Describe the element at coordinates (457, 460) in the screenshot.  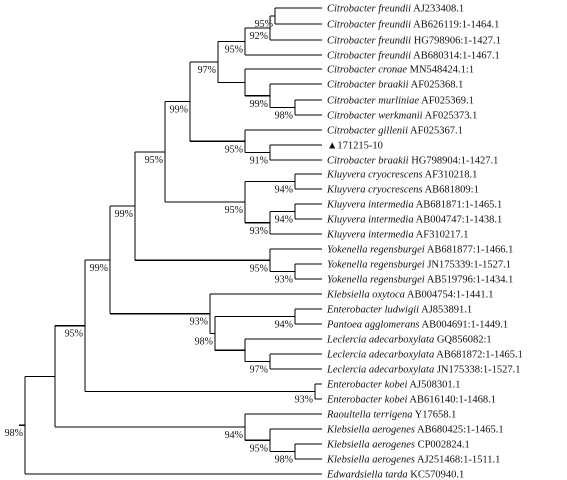
I see `accession-number: AJ251468:1-1511.1` at that location.